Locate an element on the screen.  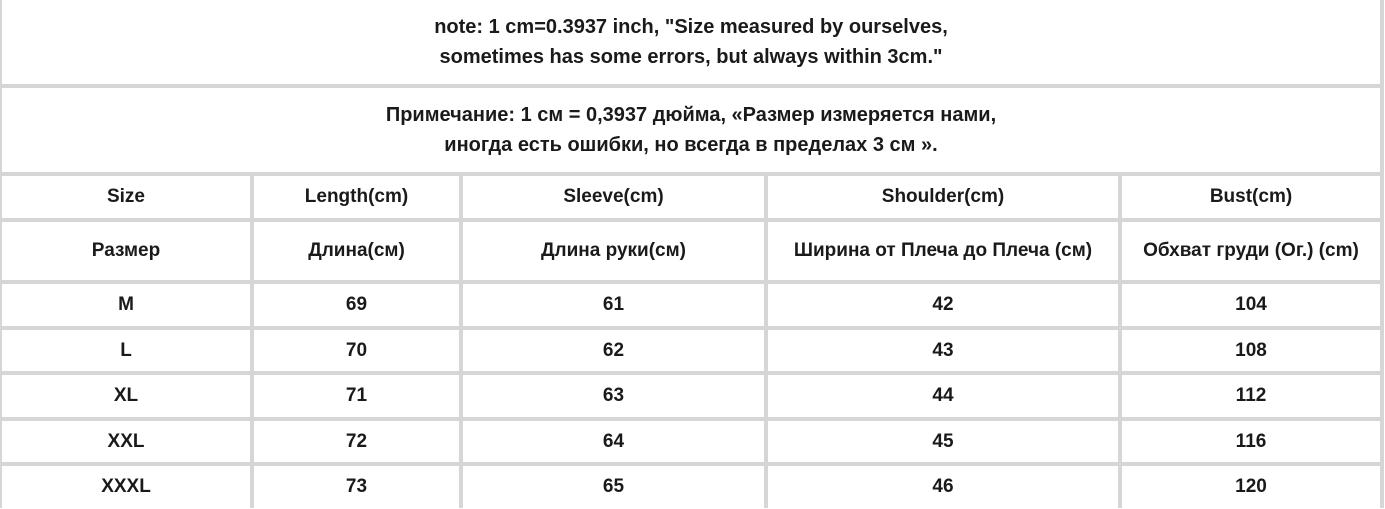
value-cell: 65 is located at coordinates (613, 487).